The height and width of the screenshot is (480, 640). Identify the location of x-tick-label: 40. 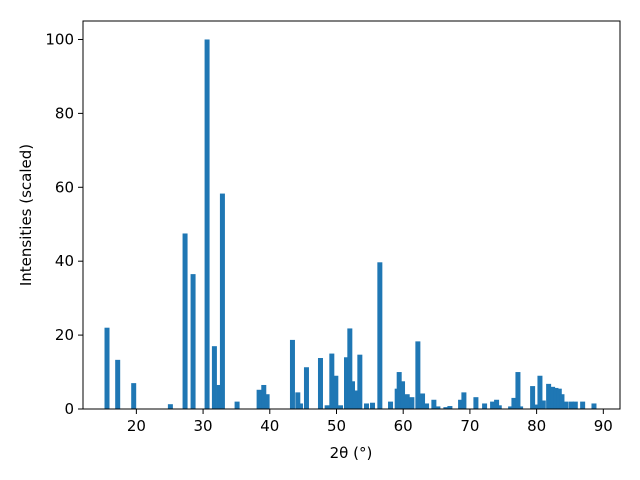
(269, 426).